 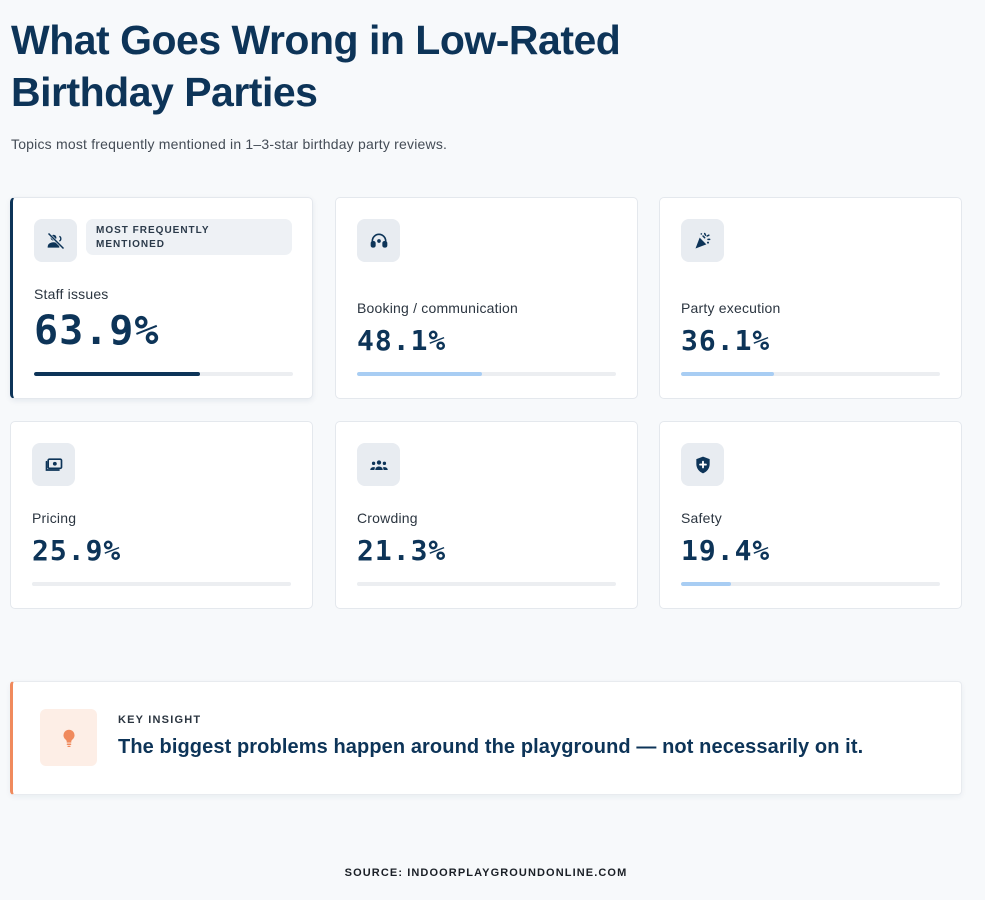 I want to click on group-icon, so click(x=378, y=464).